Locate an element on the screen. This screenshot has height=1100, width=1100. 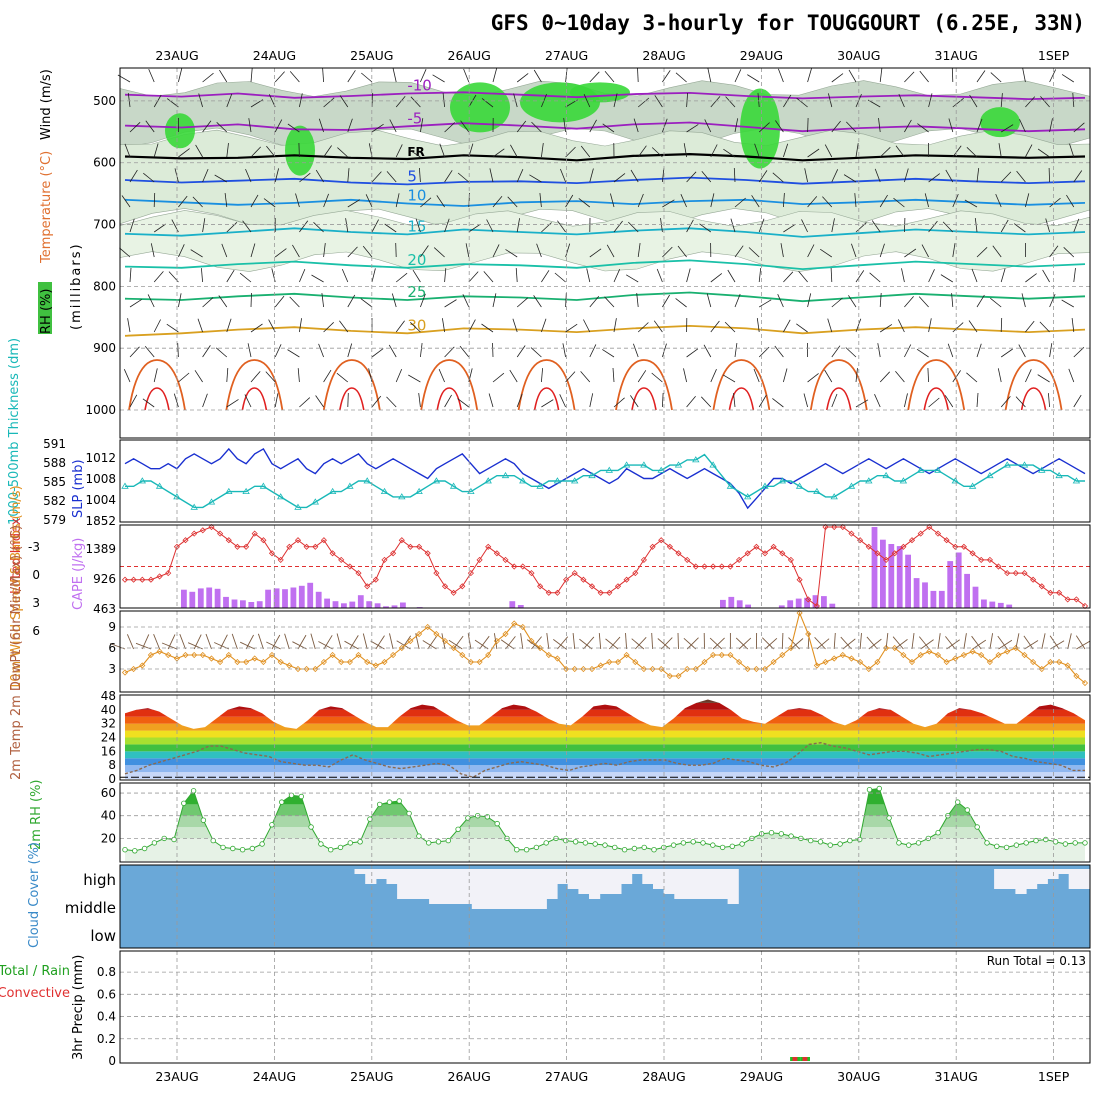
cloud-row-label: low is located at coordinates (103, 936).